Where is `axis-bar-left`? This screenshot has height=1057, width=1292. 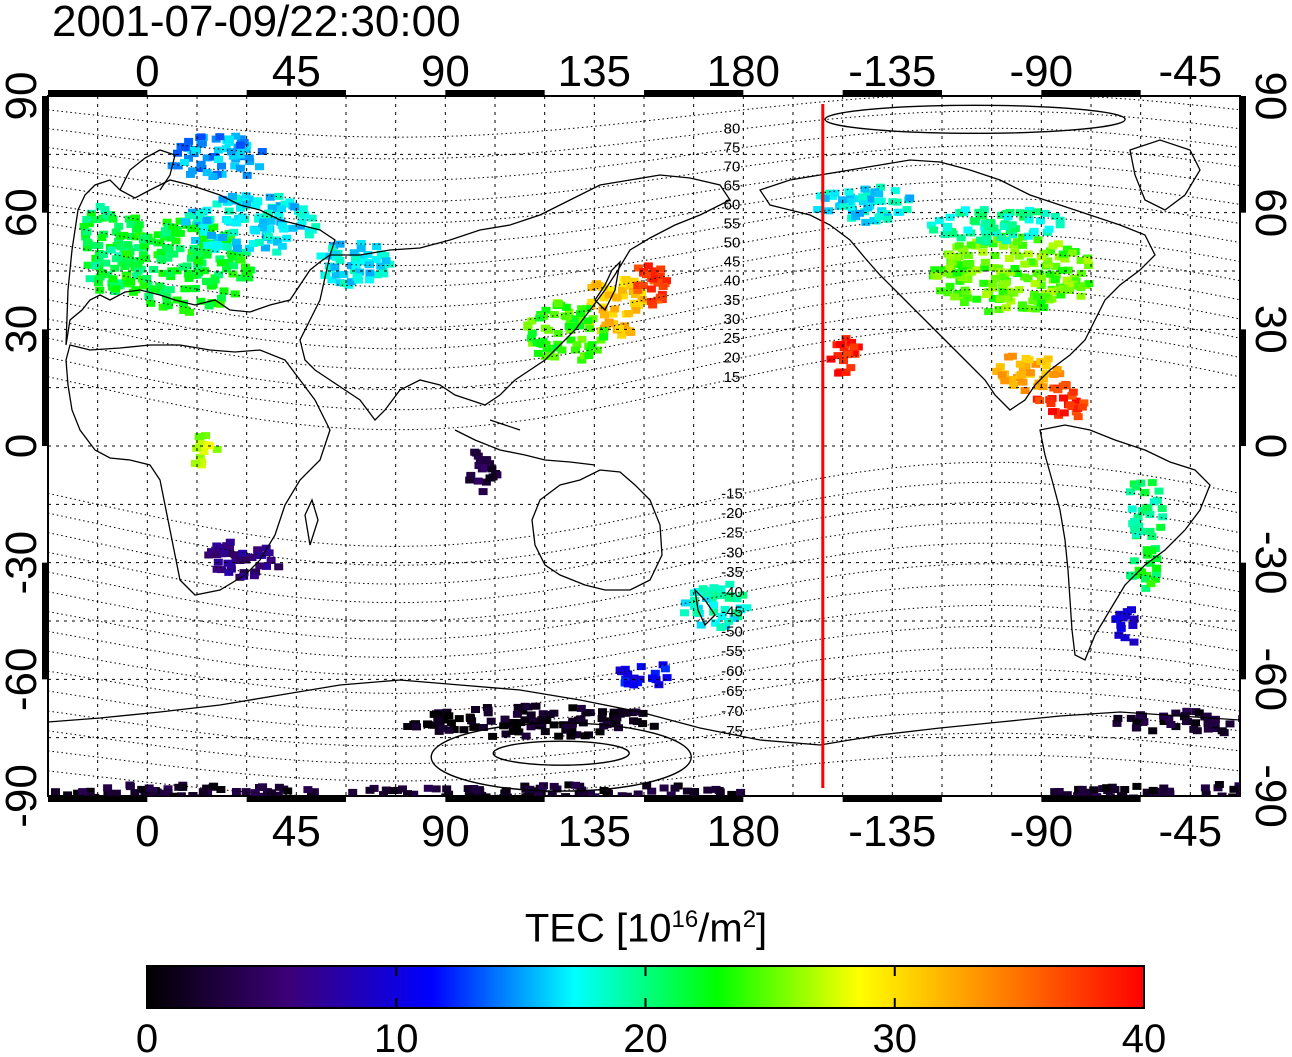
axis-bar-left is located at coordinates (45, 387).